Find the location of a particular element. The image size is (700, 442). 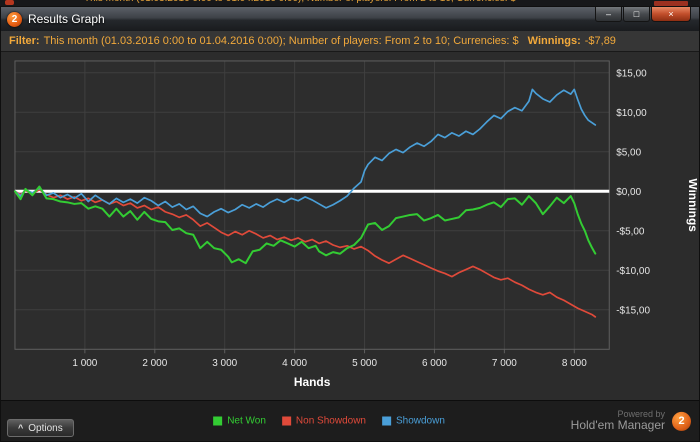

y-tick-label: -$10,00 is located at coordinates (633, 271).